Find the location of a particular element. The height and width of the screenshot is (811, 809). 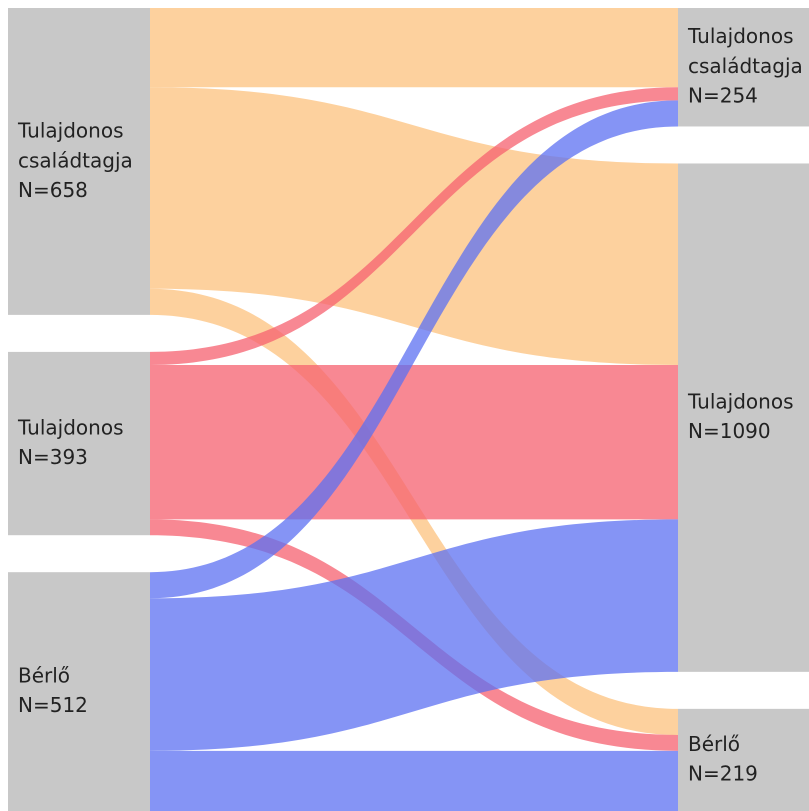

node-value-label: N=254 is located at coordinates (723, 96).